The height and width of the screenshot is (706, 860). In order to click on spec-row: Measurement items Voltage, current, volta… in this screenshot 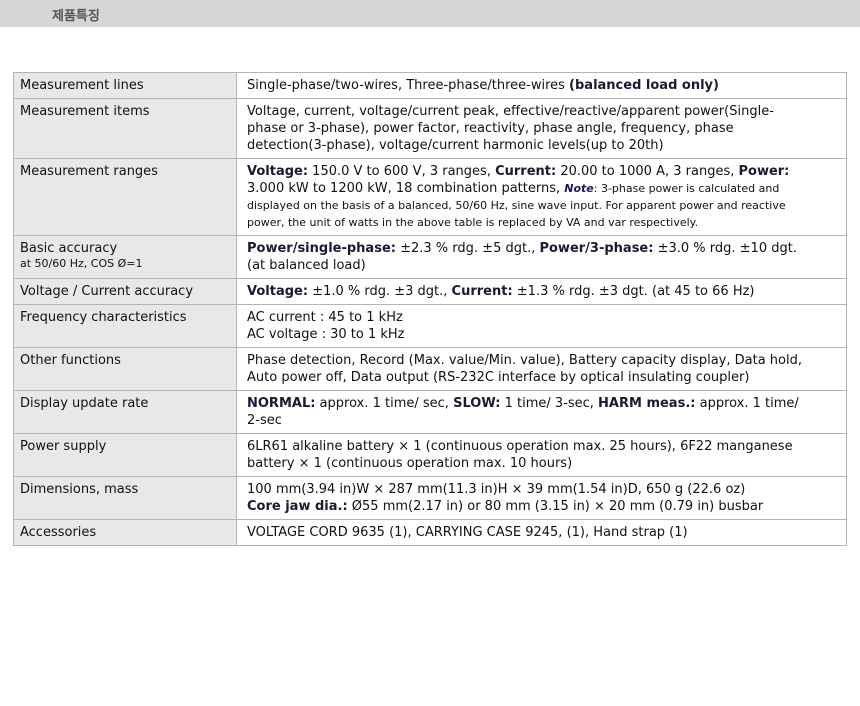, I will do `click(430, 128)`.